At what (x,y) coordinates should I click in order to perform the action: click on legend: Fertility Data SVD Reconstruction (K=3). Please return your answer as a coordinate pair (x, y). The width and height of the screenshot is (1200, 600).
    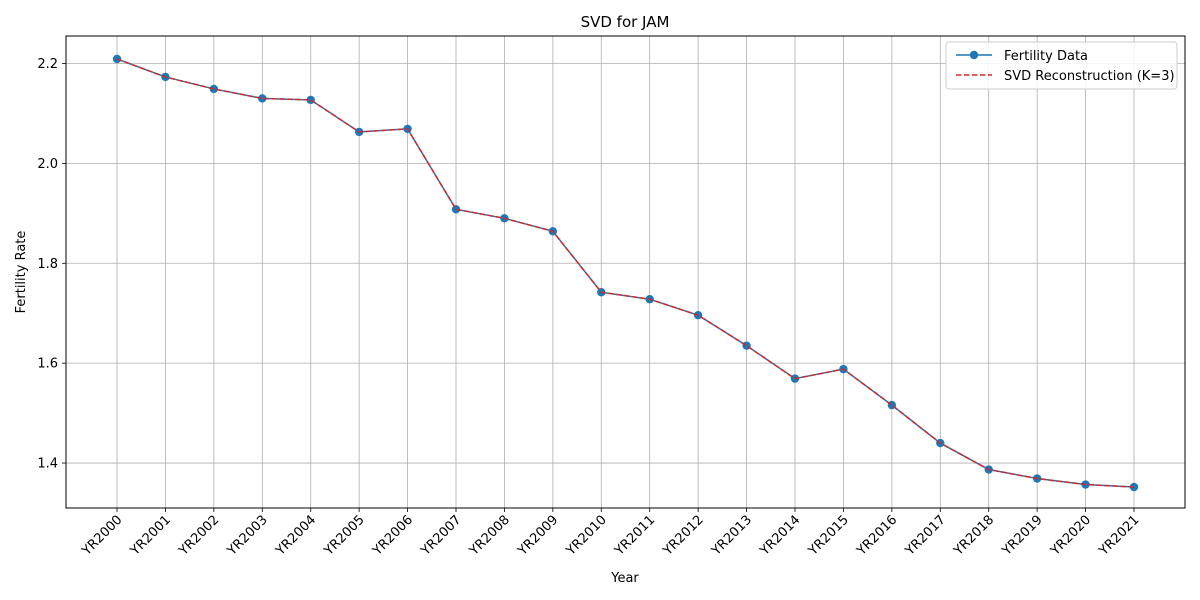
    Looking at the image, I should click on (1061, 65).